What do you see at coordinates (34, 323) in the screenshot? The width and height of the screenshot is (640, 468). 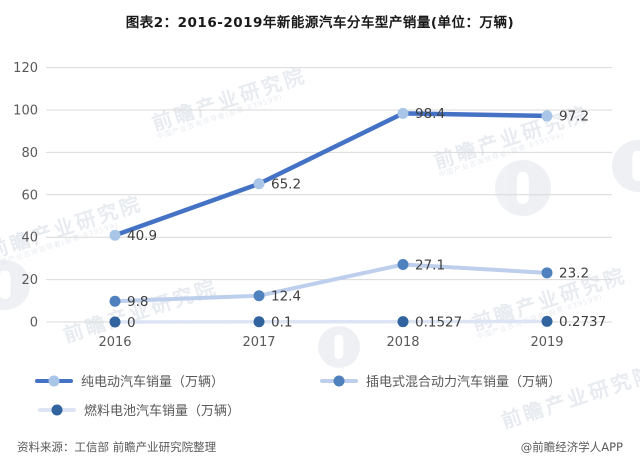 I see `y-tick-label: 0` at bounding box center [34, 323].